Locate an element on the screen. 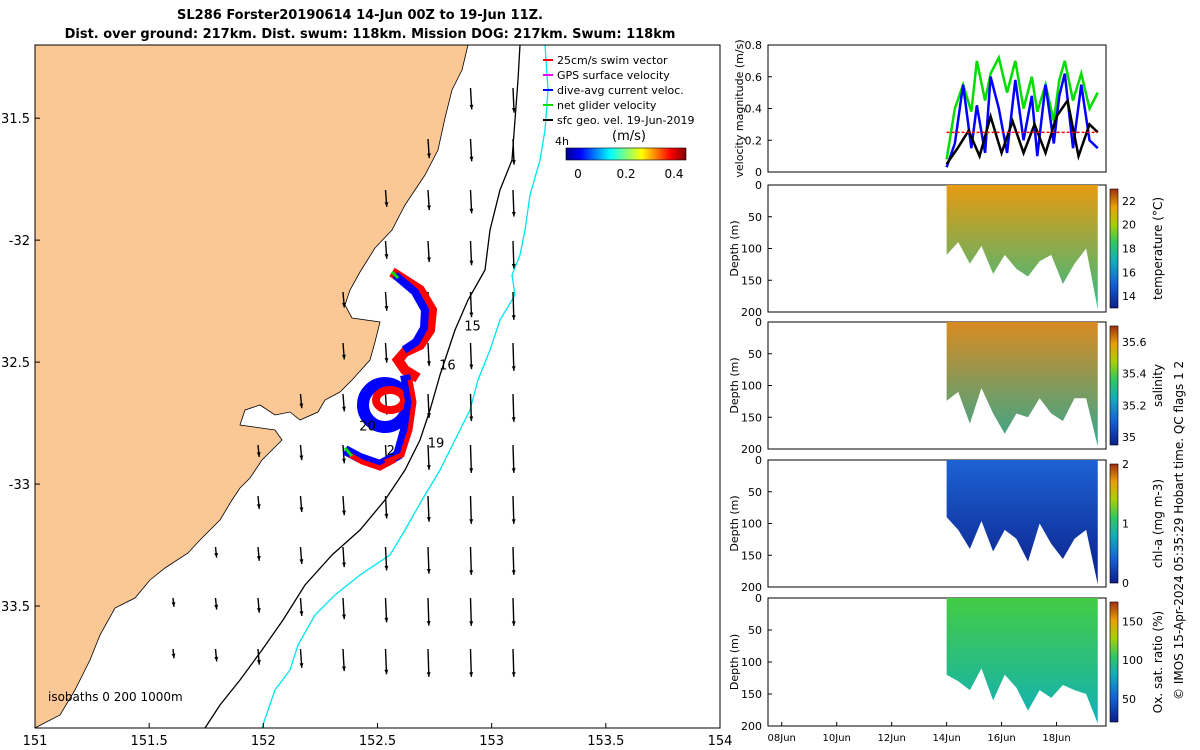 This screenshot has width=1200, height=750. section-ytick-label: 200 is located at coordinates (751, 726).